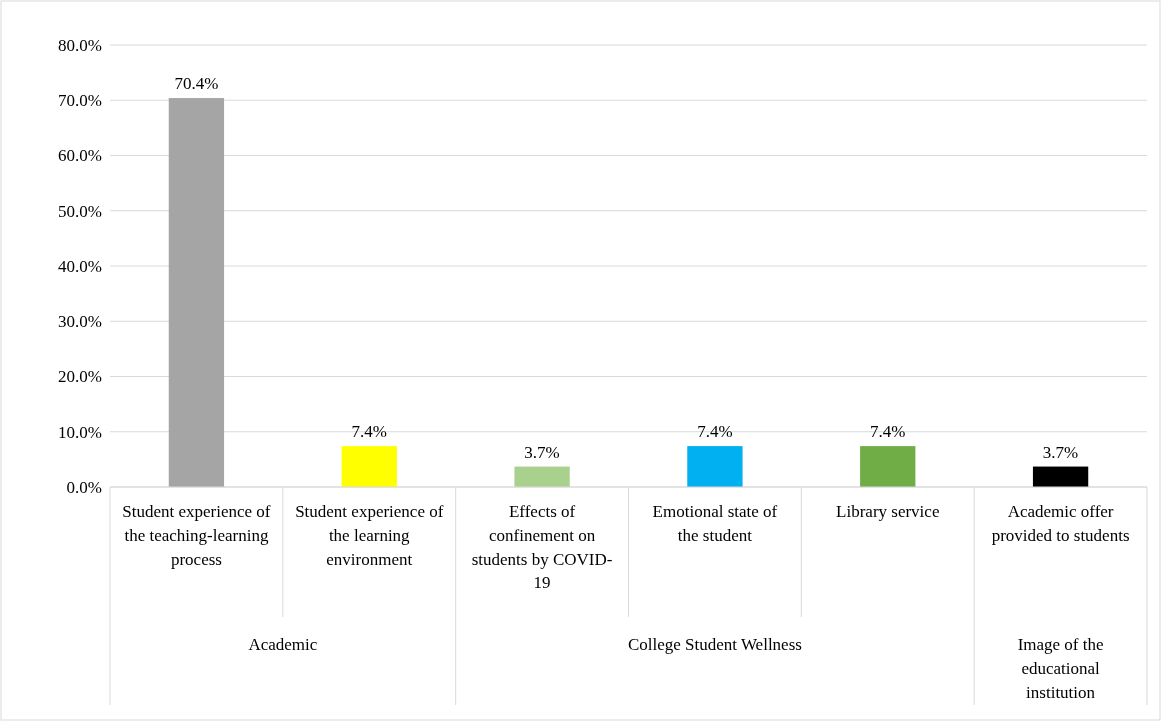 The height and width of the screenshot is (721, 1161). Describe the element at coordinates (715, 523) in the screenshot. I see `x-tick-label: Emotional state of the student` at that location.